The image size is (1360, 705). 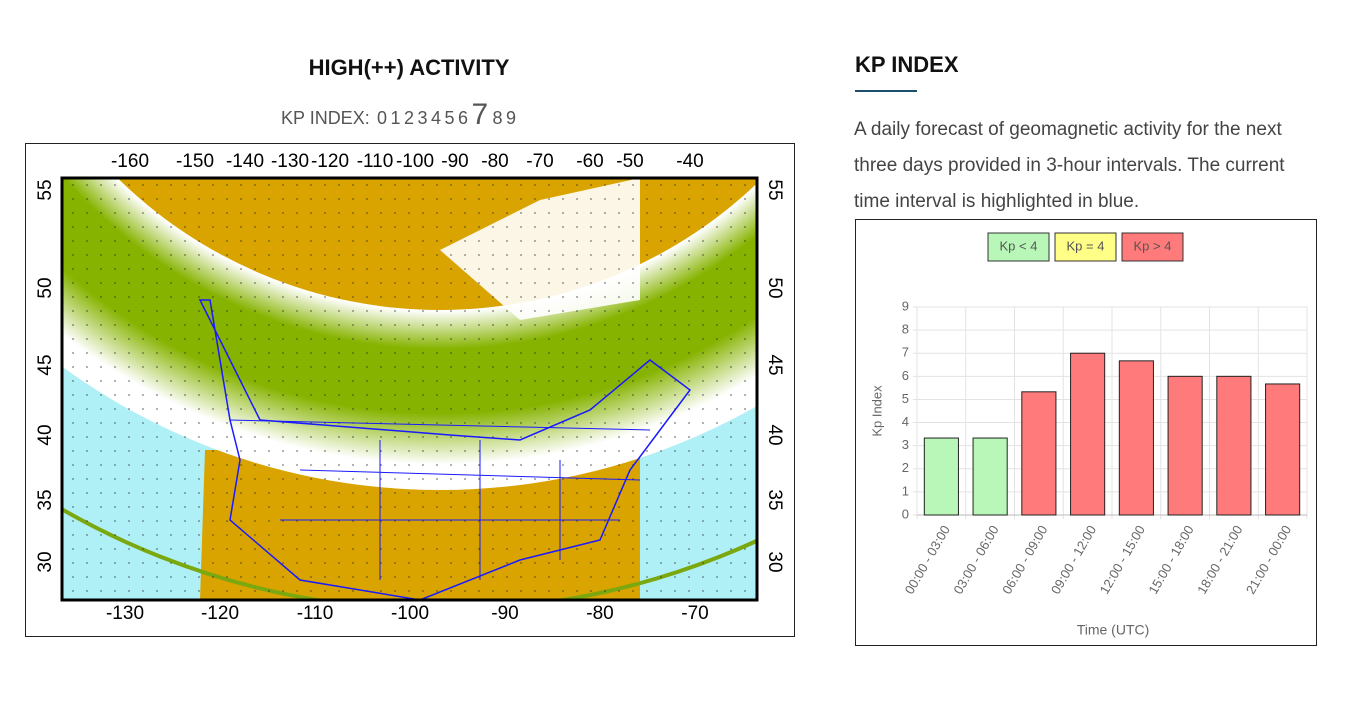 What do you see at coordinates (409, 118) in the screenshot?
I see `kp-level: 2` at bounding box center [409, 118].